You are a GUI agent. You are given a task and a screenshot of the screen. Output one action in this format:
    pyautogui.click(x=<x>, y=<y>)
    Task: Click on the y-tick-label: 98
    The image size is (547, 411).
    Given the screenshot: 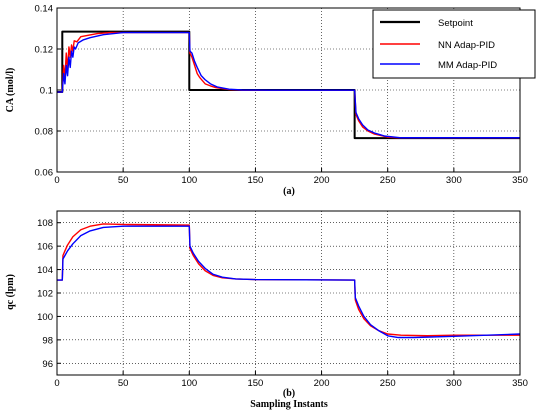 What is the action you would take?
    pyautogui.click(x=47, y=340)
    